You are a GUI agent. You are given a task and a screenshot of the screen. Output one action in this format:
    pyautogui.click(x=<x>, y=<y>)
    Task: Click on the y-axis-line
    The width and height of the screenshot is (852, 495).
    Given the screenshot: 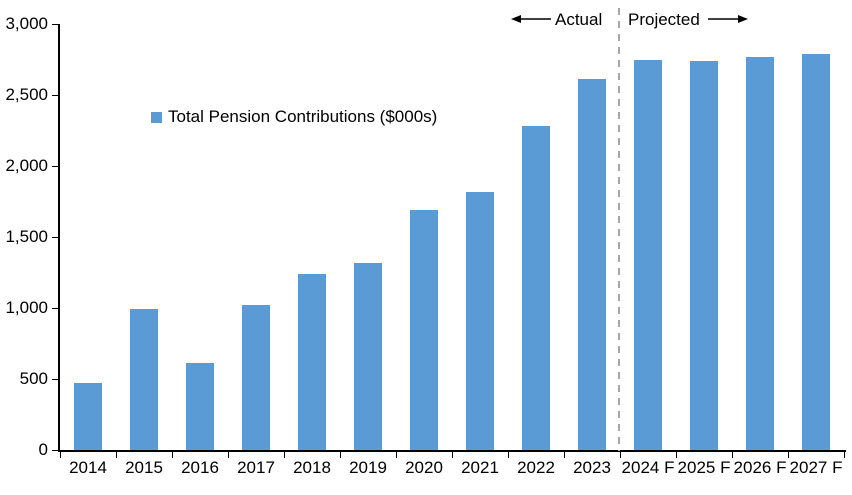 What is the action you would take?
    pyautogui.click(x=59, y=238)
    